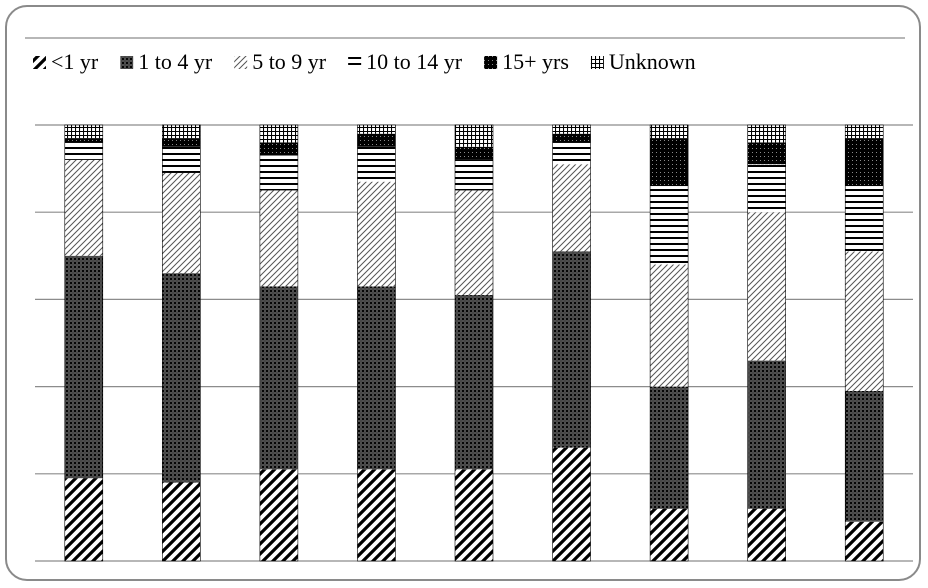  Describe the element at coordinates (414, 61) in the screenshot. I see `legend-label: 10 to 14 yr` at that location.